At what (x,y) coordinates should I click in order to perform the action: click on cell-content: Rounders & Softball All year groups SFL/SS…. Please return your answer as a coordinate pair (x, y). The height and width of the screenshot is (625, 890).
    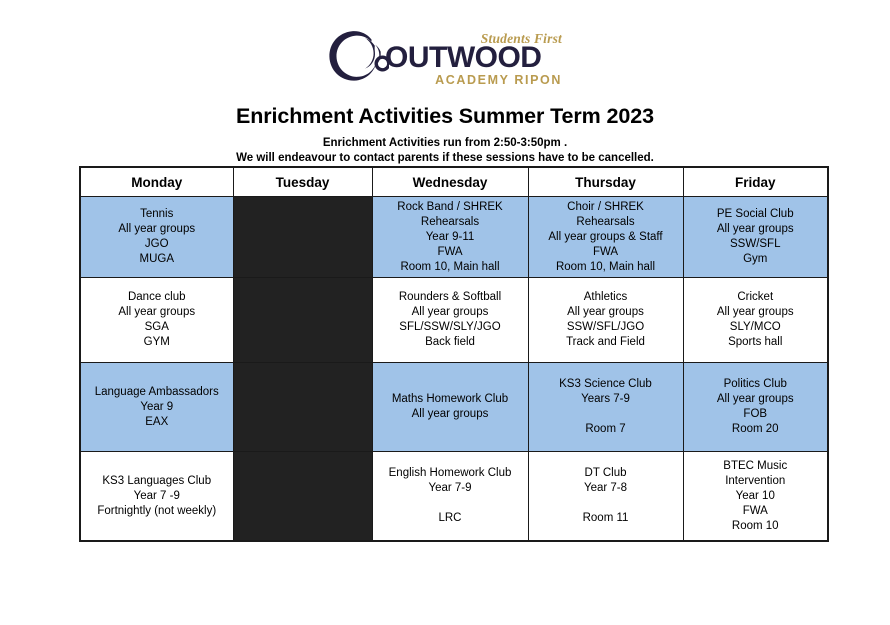
    Looking at the image, I should click on (450, 320).